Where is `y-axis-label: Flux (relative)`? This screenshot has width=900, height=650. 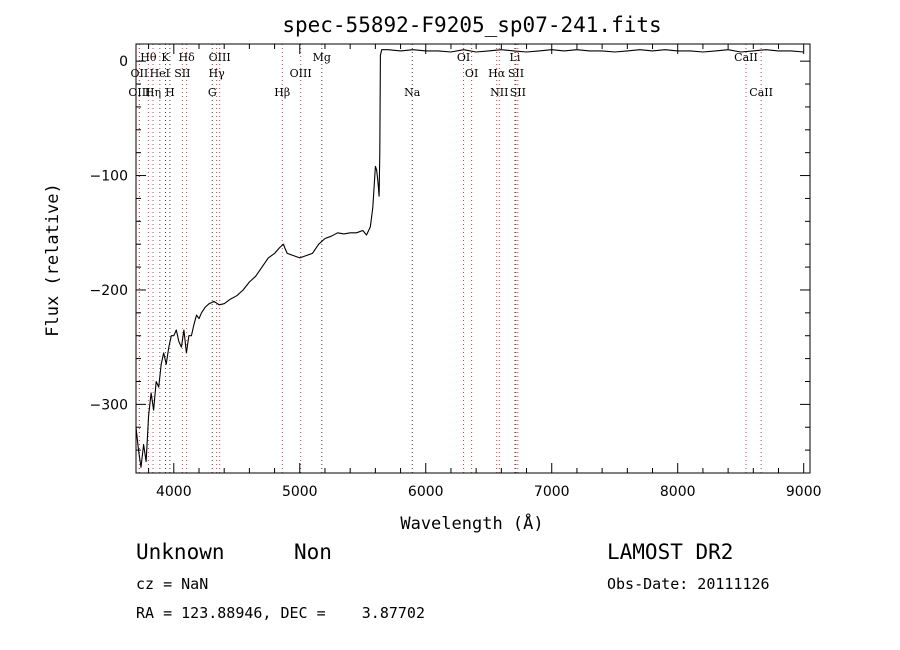 y-axis-label: Flux (relative) is located at coordinates (53, 260).